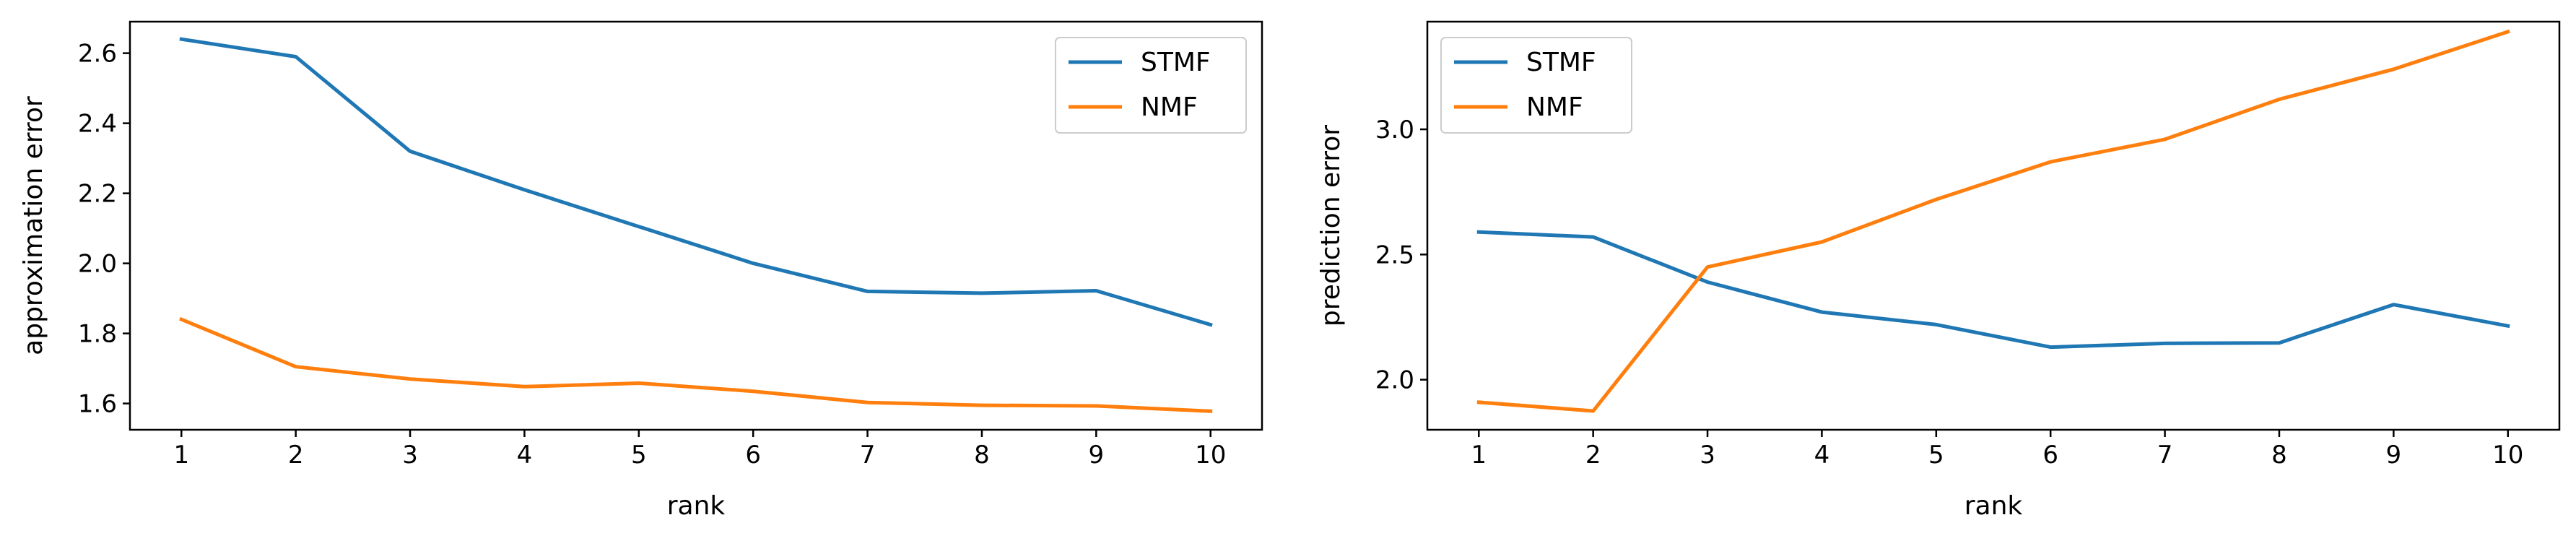  I want to click on y-tick-label: 1.6, so click(97, 404).